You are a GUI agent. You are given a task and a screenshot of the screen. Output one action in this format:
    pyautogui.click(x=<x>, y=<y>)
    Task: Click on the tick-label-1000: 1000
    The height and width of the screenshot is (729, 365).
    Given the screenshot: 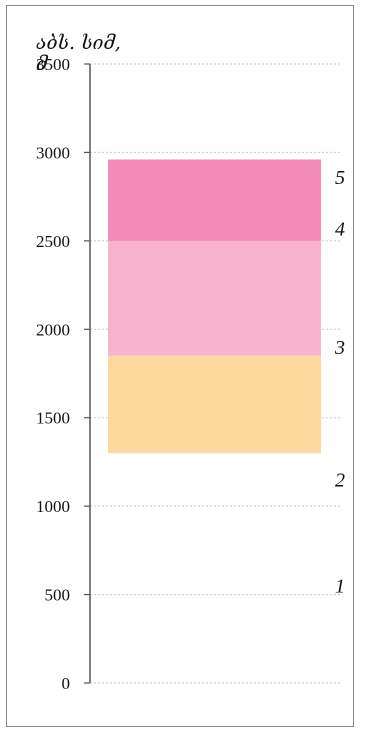 What is the action you would take?
    pyautogui.click(x=53, y=506)
    